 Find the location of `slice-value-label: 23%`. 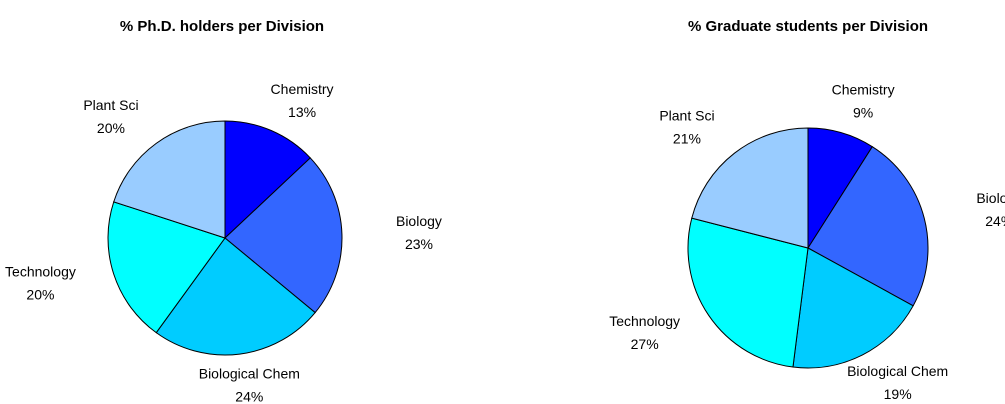

slice-value-label: 23% is located at coordinates (419, 244).